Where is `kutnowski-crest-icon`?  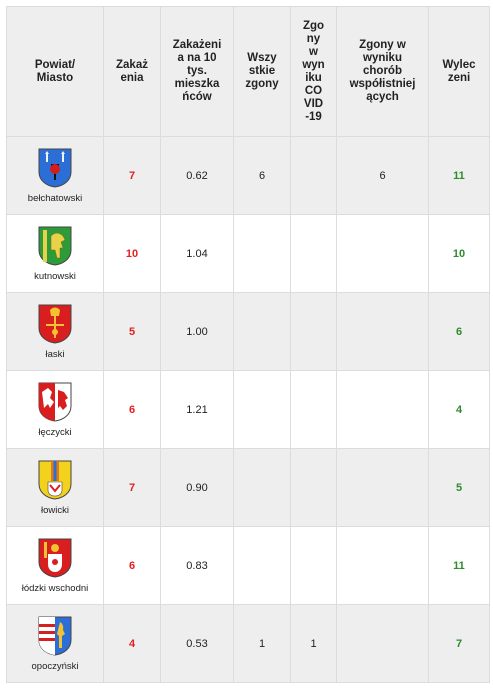 kutnowski-crest-icon is located at coordinates (55, 246).